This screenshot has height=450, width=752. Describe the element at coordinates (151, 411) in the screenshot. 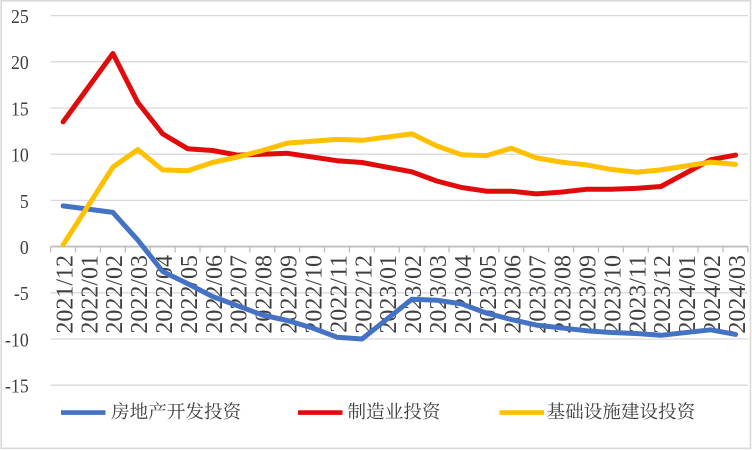

I see `legend-item-real-estate-development-investment: 房地产开发投资` at that location.